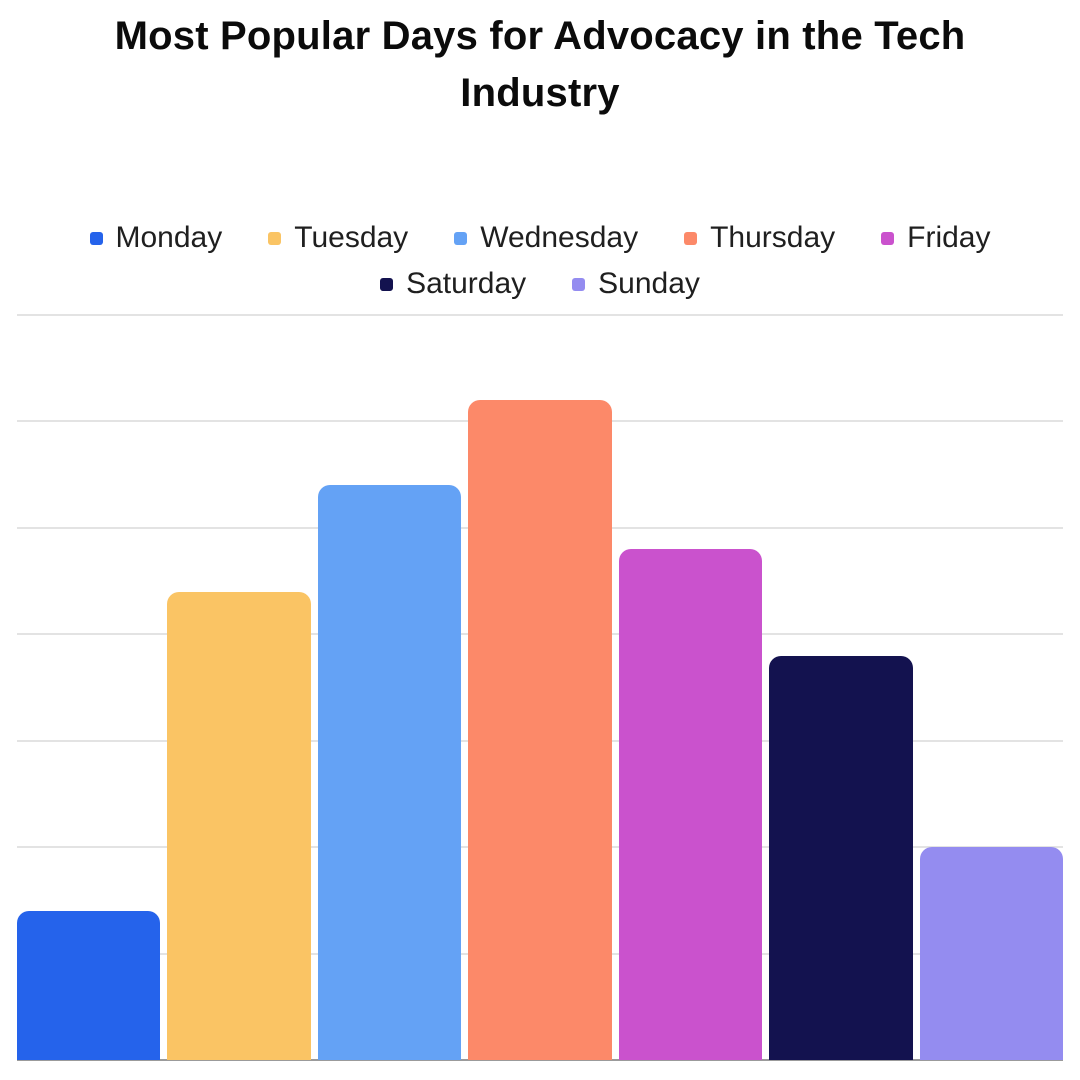 This screenshot has width=1080, height=1080. I want to click on bar-friday, so click(690, 804).